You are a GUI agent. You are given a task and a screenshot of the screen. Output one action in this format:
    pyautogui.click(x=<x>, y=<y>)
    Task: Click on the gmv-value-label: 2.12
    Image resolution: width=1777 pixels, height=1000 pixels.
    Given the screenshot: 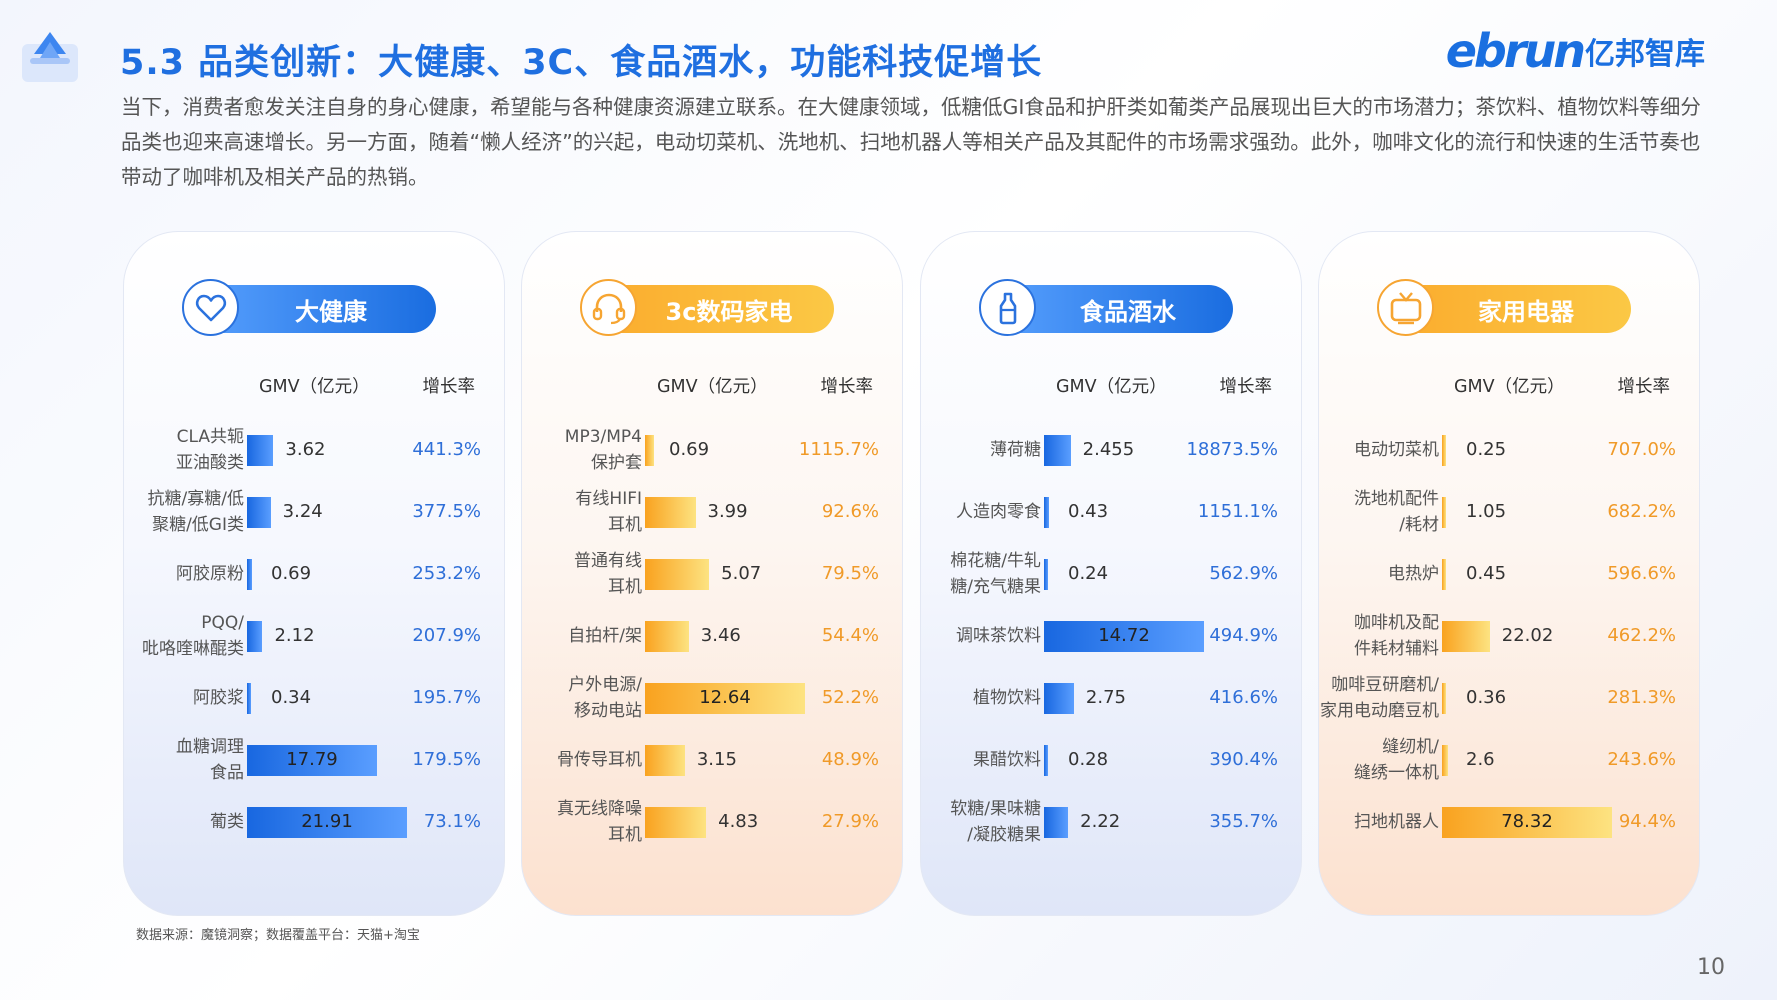 What is the action you would take?
    pyautogui.click(x=294, y=635)
    